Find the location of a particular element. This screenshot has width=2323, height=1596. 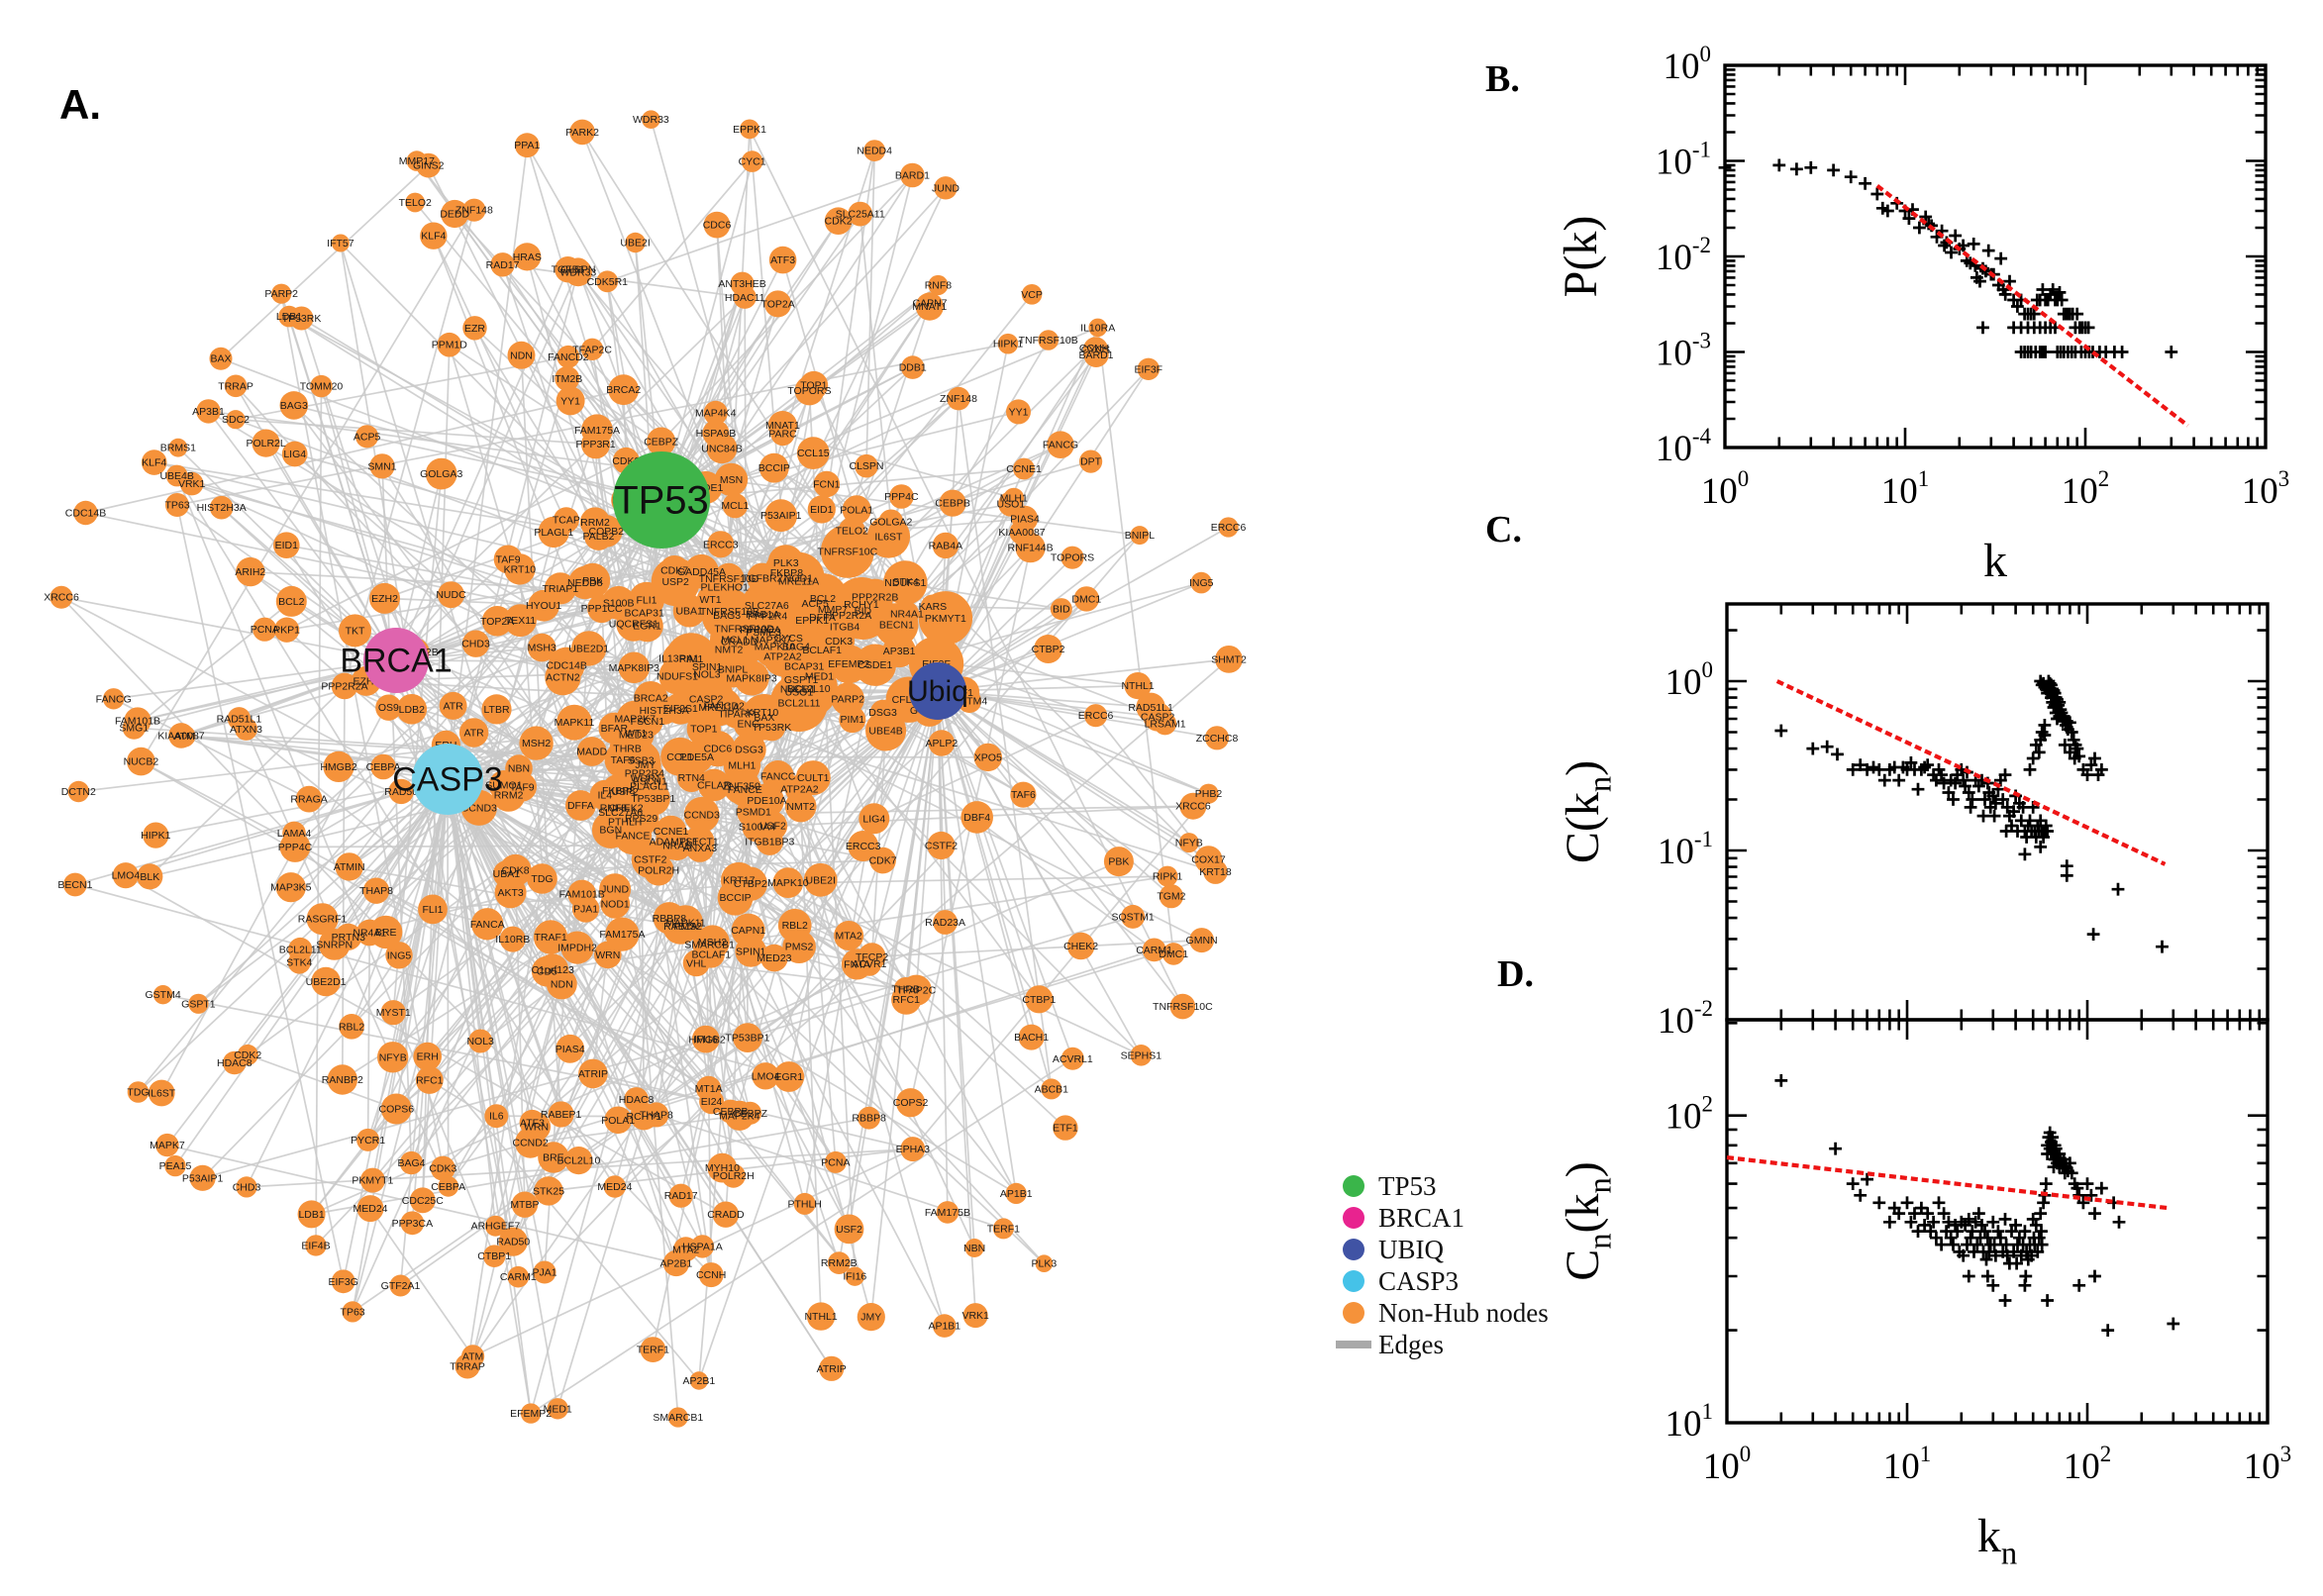

network-node-label: RAB4A is located at coordinates (945, 545).